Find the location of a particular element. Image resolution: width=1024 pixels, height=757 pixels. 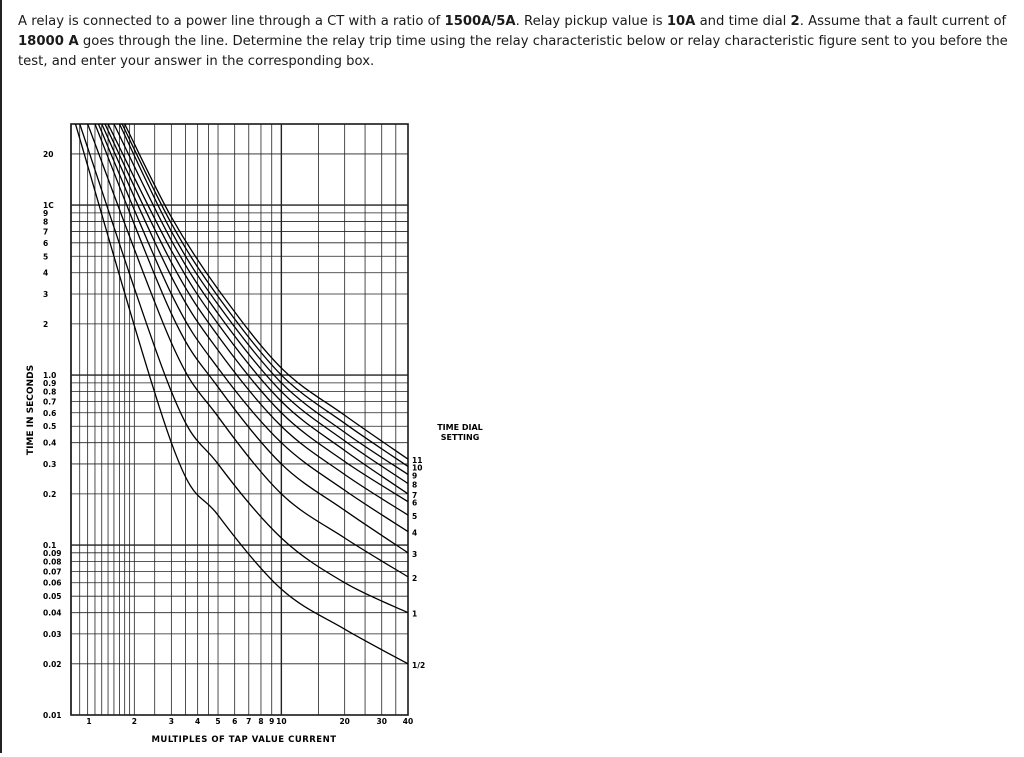

x-tick-labels: 1 2 3 4 5 6 7 8 9 10 20 30 40 is located at coordinates (249, 721).